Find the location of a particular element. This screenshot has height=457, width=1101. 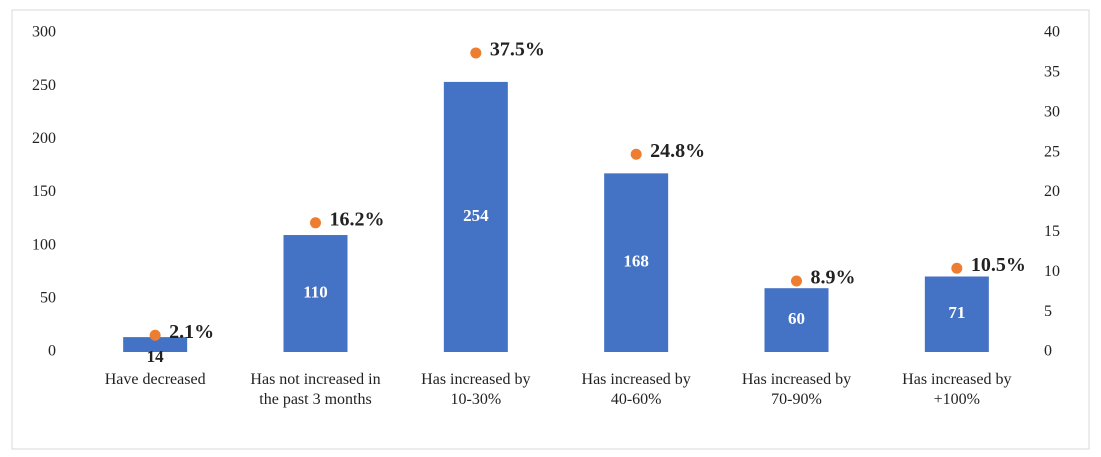

bar-value-label: 254 is located at coordinates (476, 215).